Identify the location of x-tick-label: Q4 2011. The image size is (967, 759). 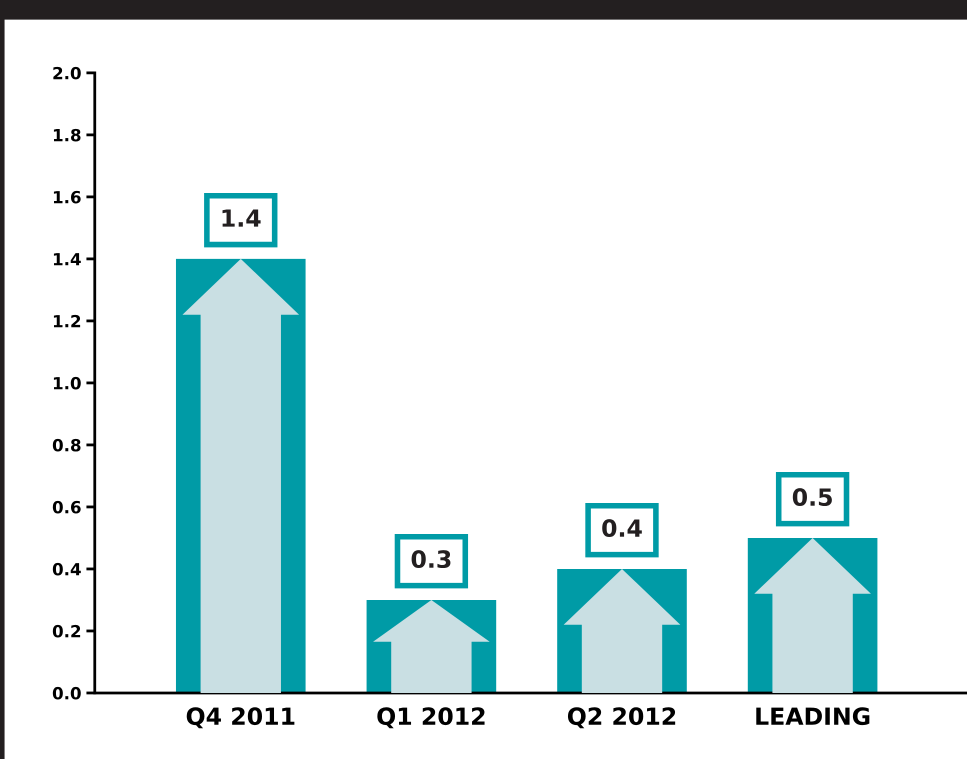
(240, 717).